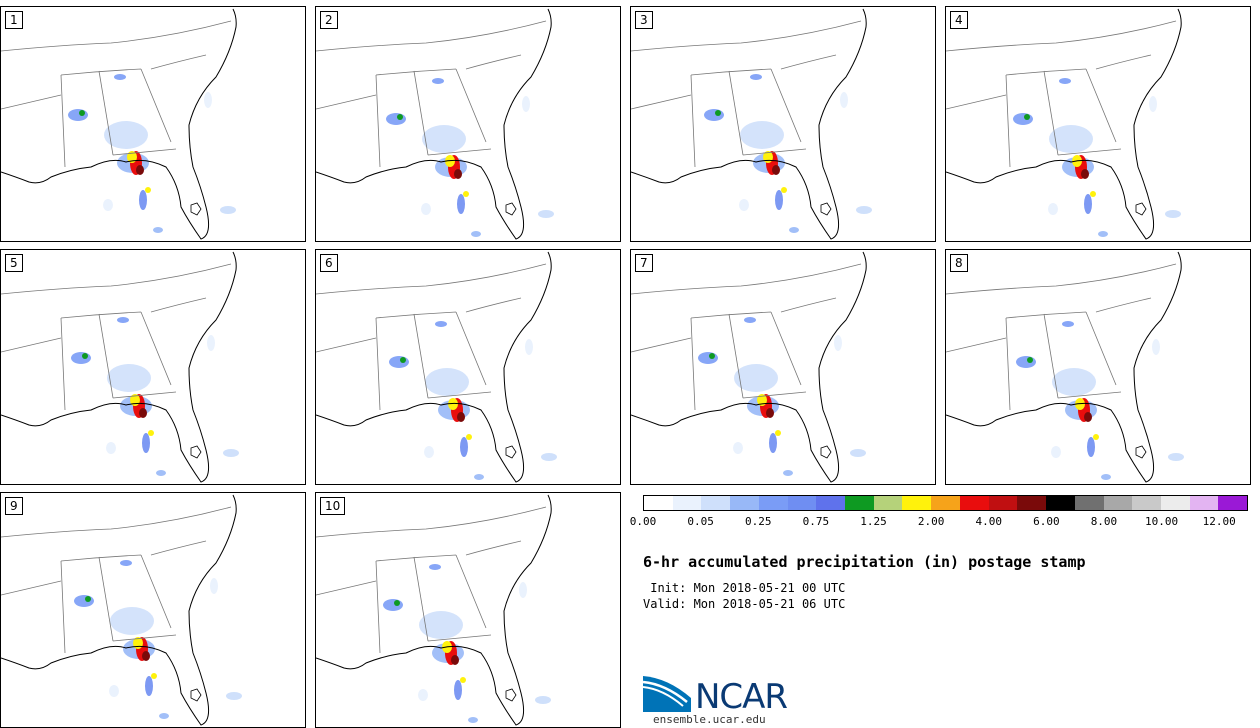  I want to click on colorbar-tick-label: 0.05, so click(700, 521).